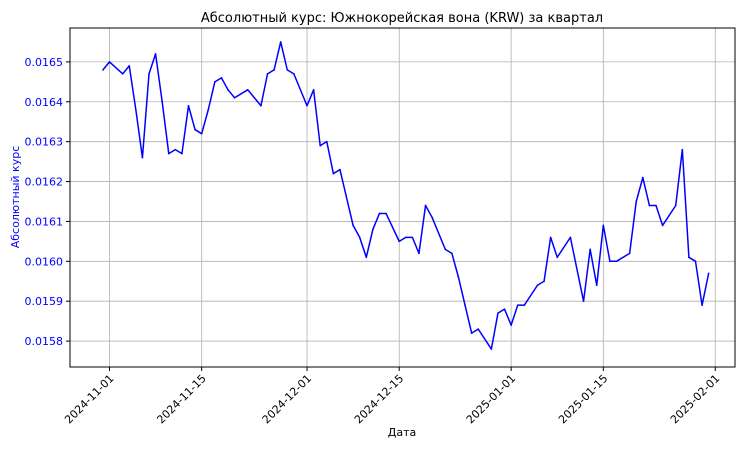 The width and height of the screenshot is (750, 450). Describe the element at coordinates (44, 182) in the screenshot. I see `y-tick-label: 0.0162` at that location.